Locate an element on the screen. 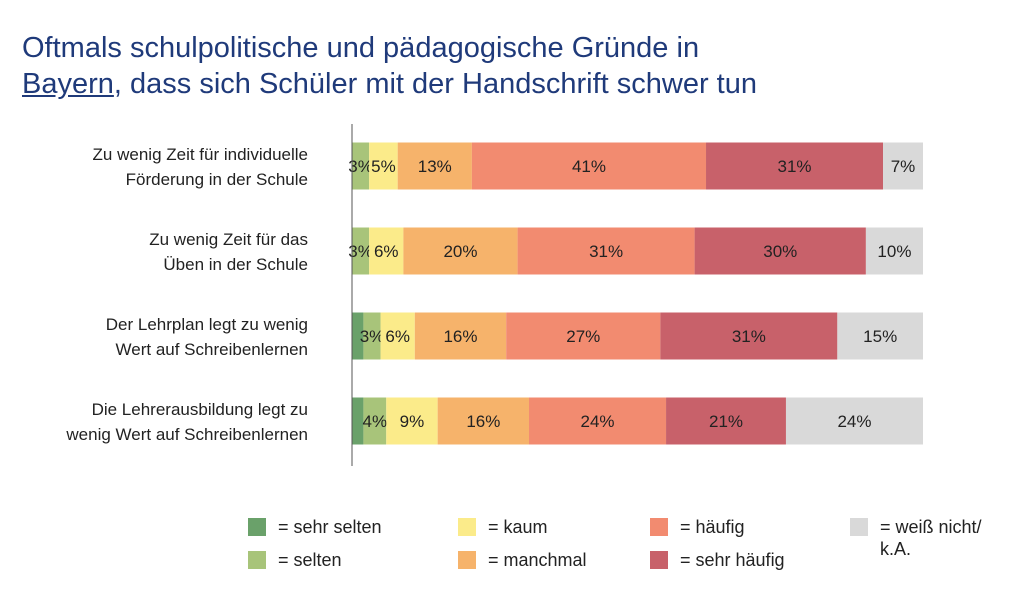 The height and width of the screenshot is (590, 1024). bar-value-label: 30% is located at coordinates (780, 251).